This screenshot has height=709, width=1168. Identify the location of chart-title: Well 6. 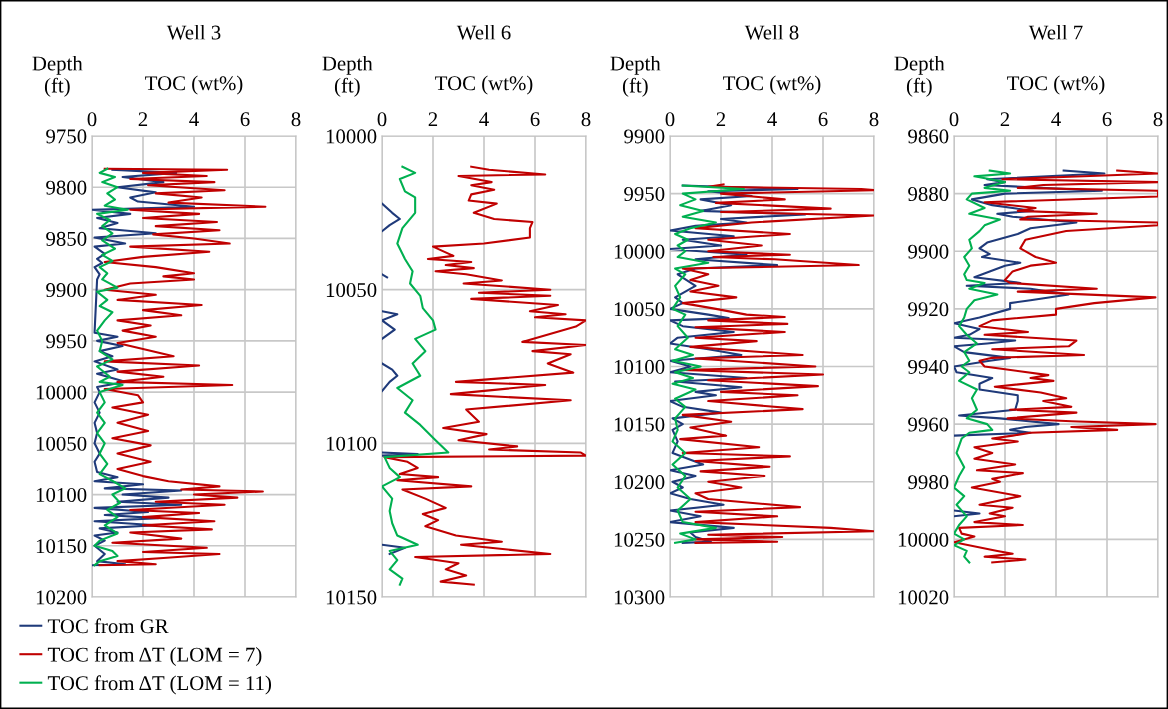
(483, 32).